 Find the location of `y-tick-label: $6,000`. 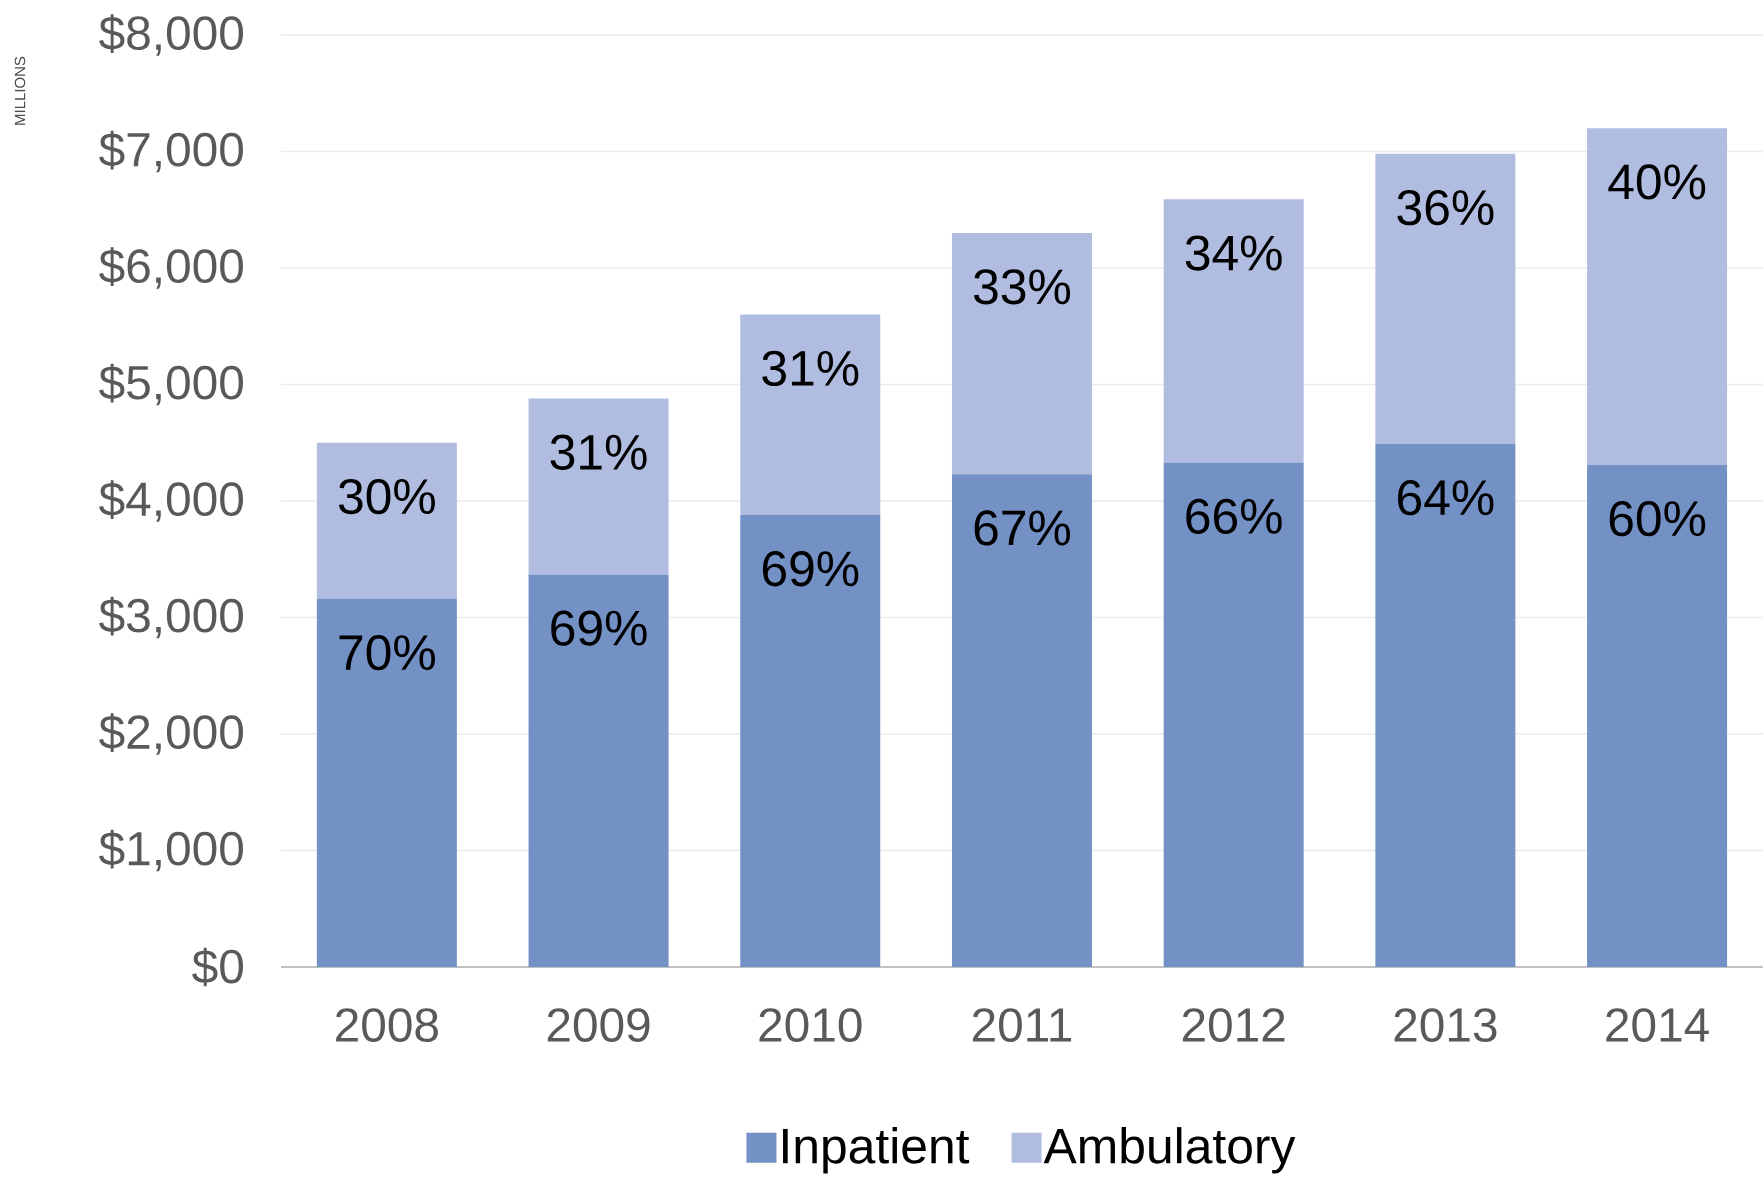

y-tick-label: $6,000 is located at coordinates (171, 268).